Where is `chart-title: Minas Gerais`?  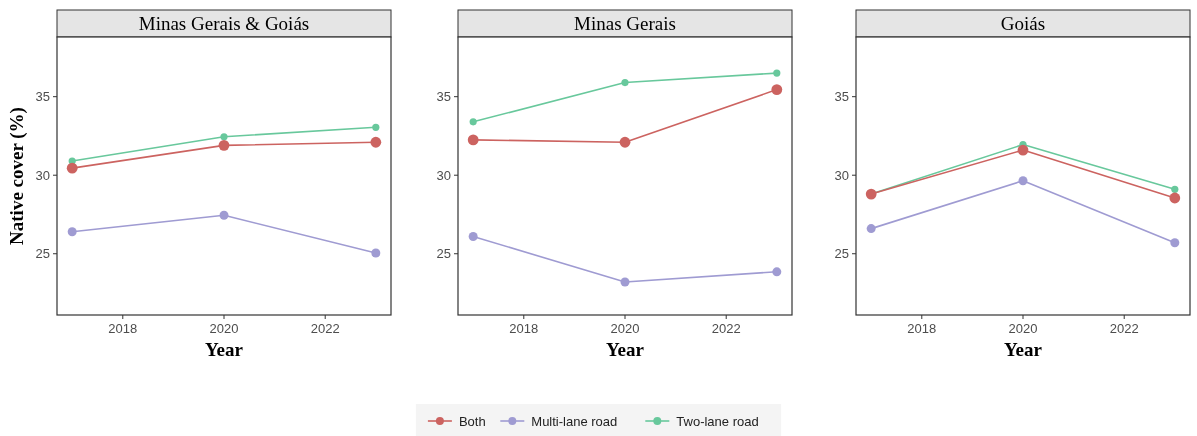 chart-title: Minas Gerais is located at coordinates (625, 23).